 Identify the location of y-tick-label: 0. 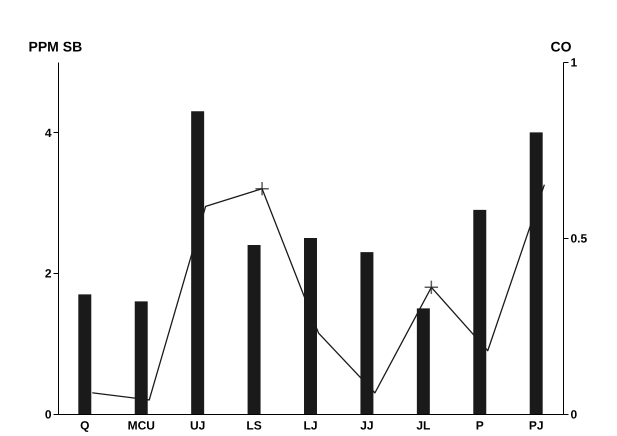
(48, 415).